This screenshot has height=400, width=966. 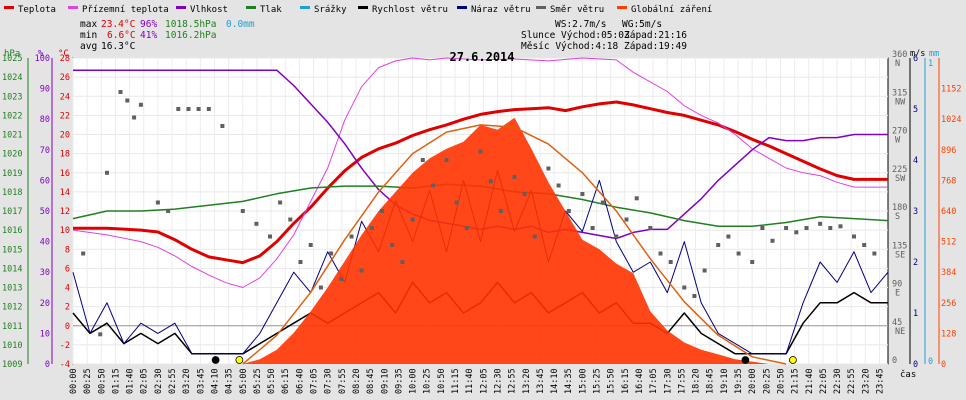 I want to click on temperature-tick-label: -4, so click(x=65, y=365).